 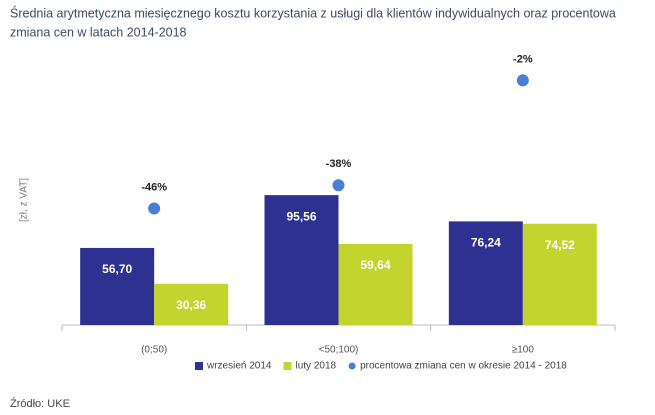 I want to click on chart-title-line-2: zmiana cen w latach 2014-2018, so click(x=98, y=32).